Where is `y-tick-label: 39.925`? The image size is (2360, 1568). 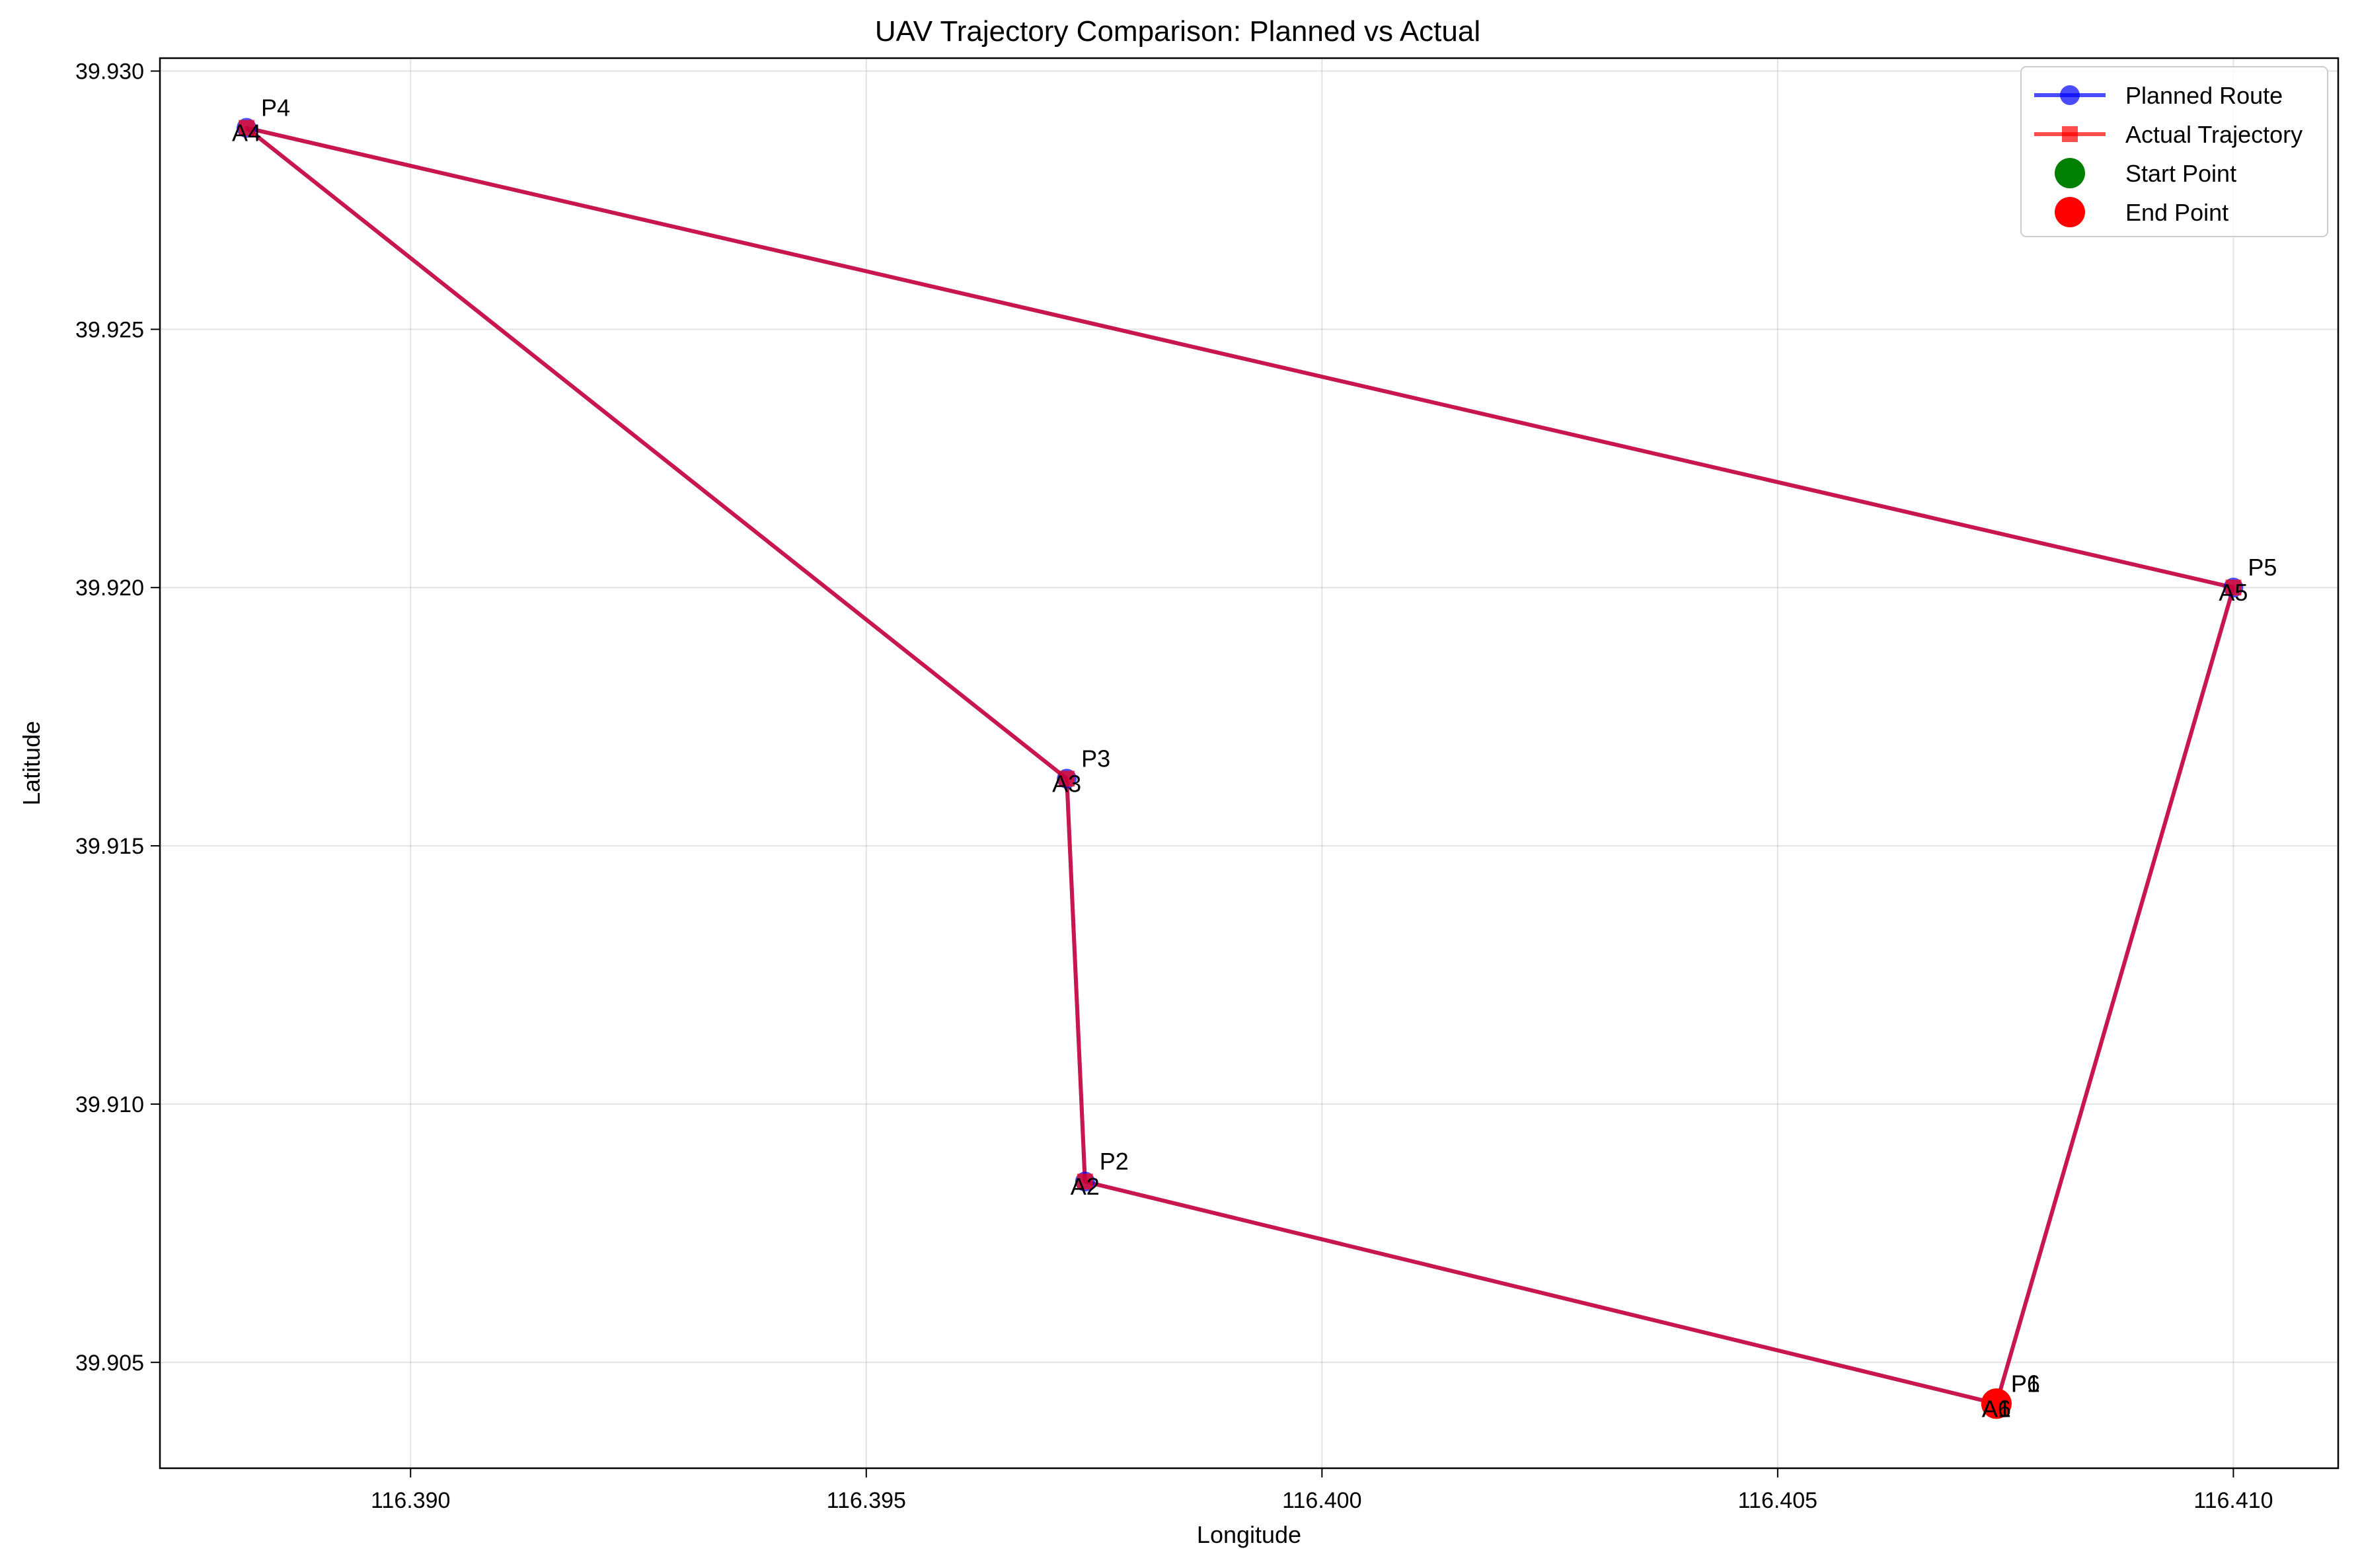 y-tick-label: 39.925 is located at coordinates (109, 329).